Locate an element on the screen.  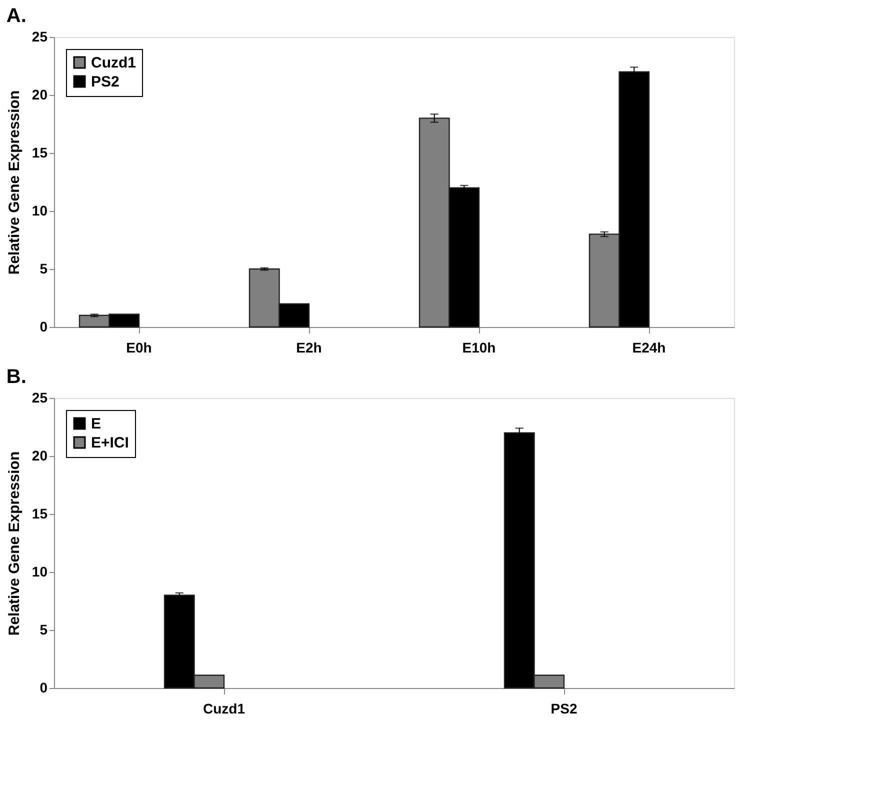
x-tick-label: E2h is located at coordinates (309, 348).